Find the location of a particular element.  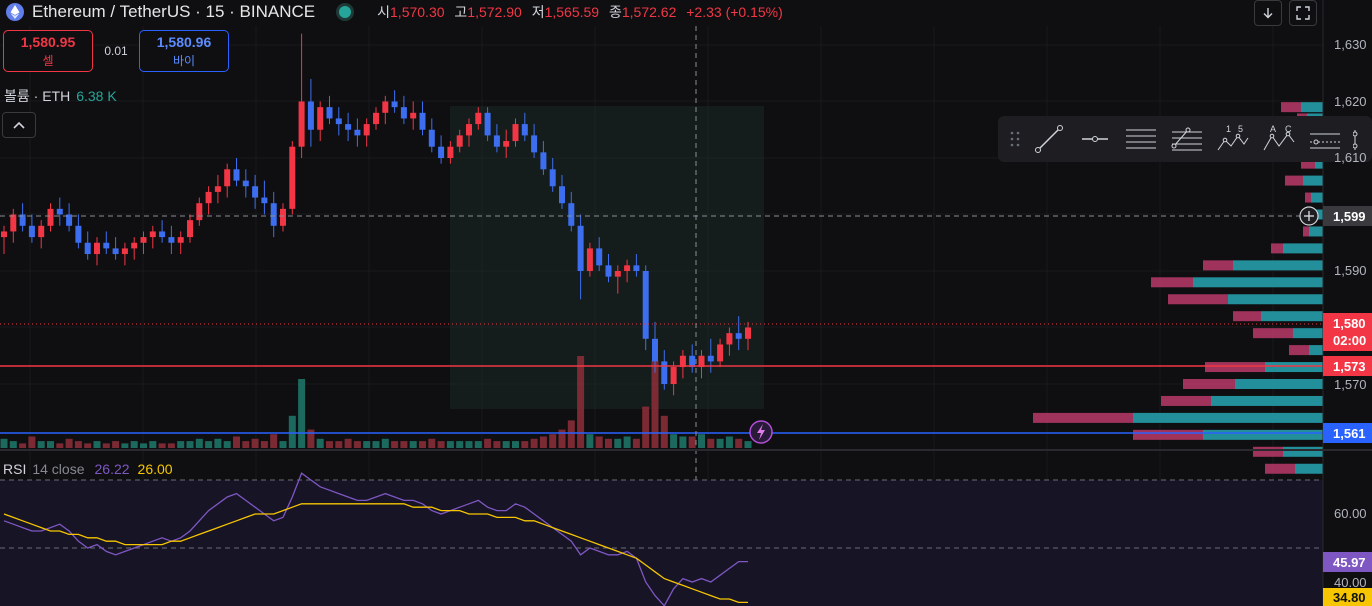

projection-icon is located at coordinates (1325, 141).